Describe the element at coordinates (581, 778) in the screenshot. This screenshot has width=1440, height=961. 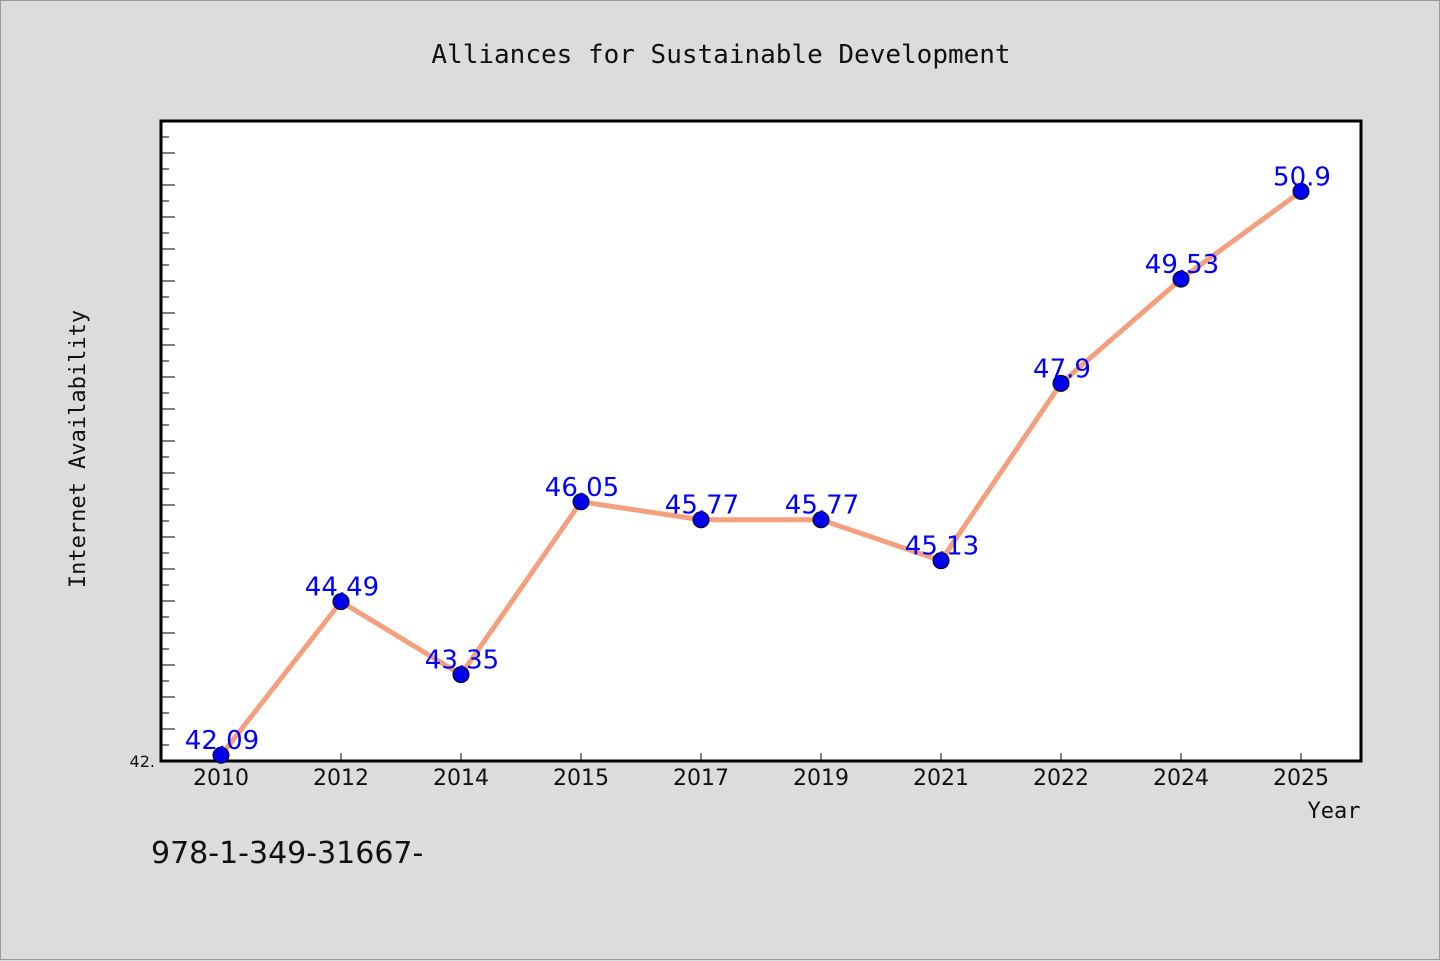
I see `x-tick-label: 2015` at that location.